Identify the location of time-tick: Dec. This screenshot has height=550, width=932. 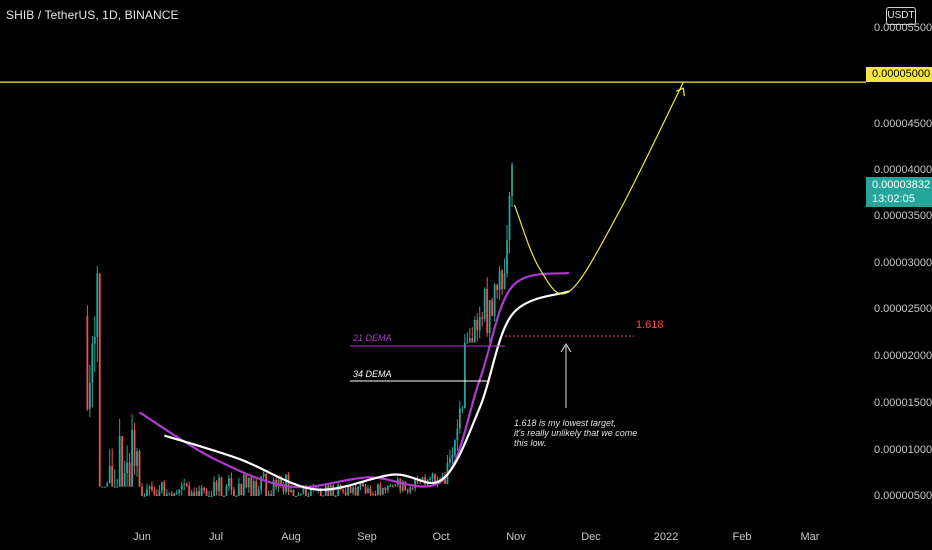
(591, 537).